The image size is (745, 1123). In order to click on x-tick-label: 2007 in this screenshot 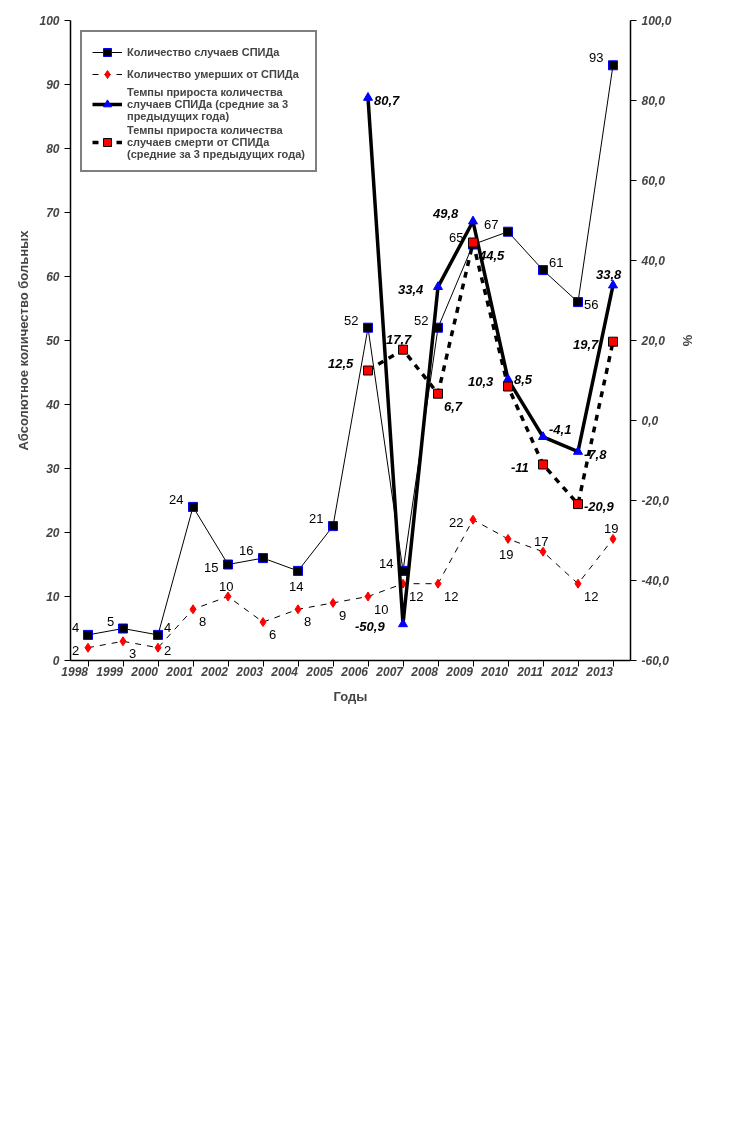, I will do `click(390, 672)`.